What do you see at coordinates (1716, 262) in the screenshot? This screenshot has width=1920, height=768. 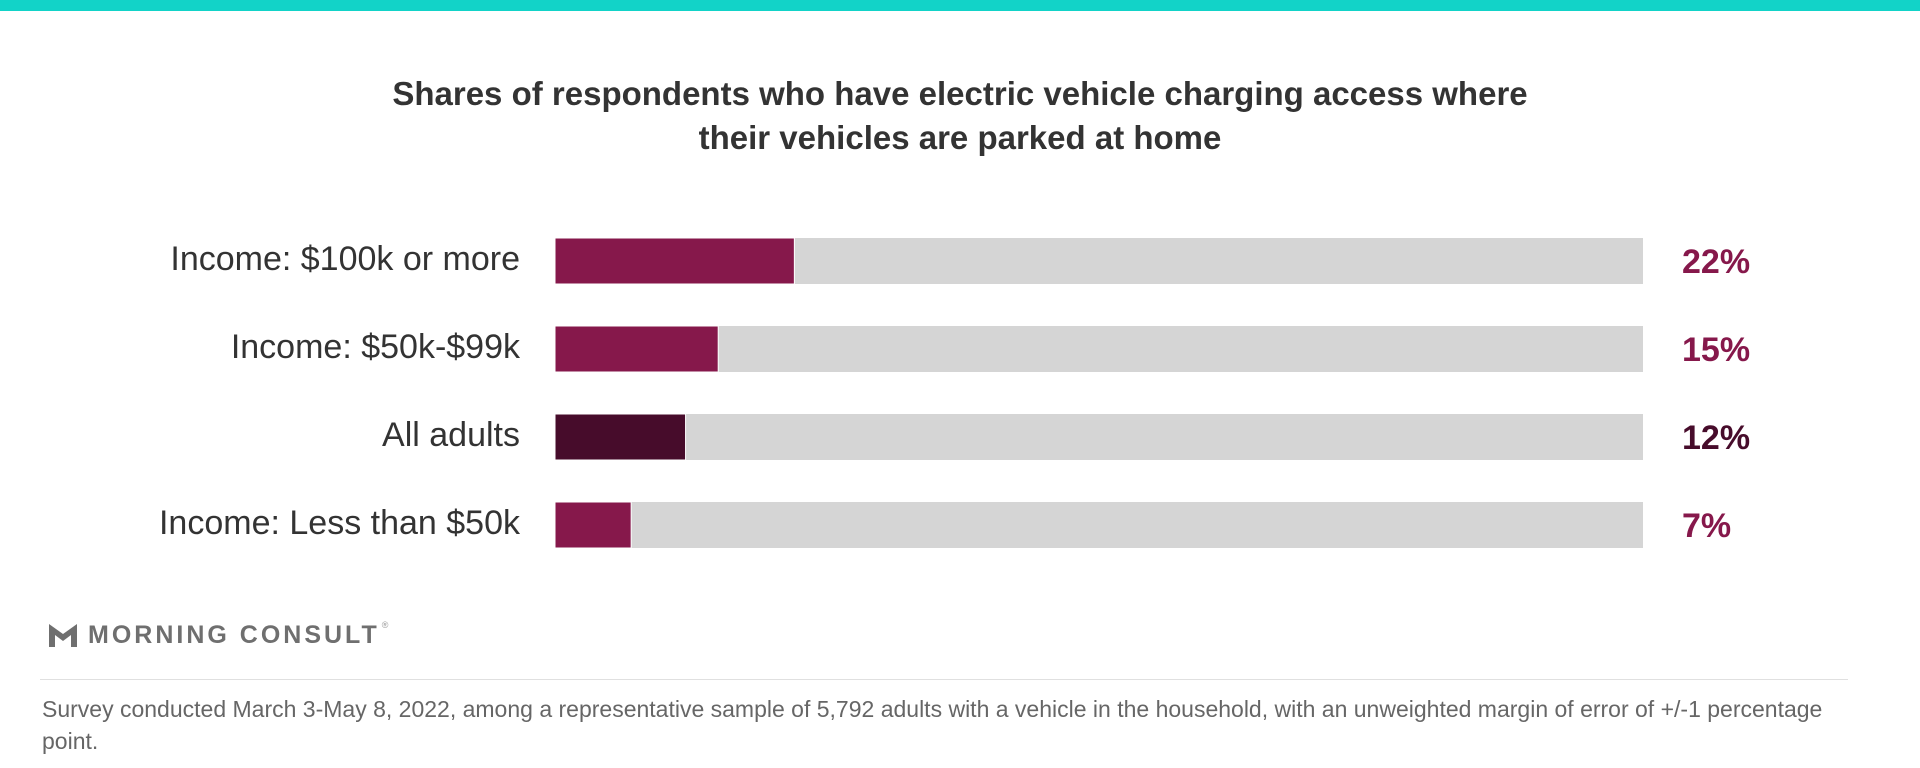 I see `value-label-income-100k-or-more: 22%` at bounding box center [1716, 262].